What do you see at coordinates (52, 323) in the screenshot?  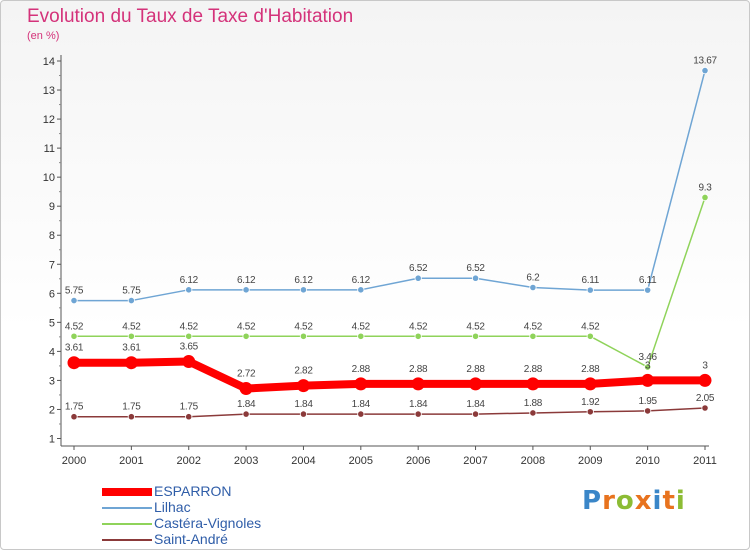 I see `y-tick-label: 5` at bounding box center [52, 323].